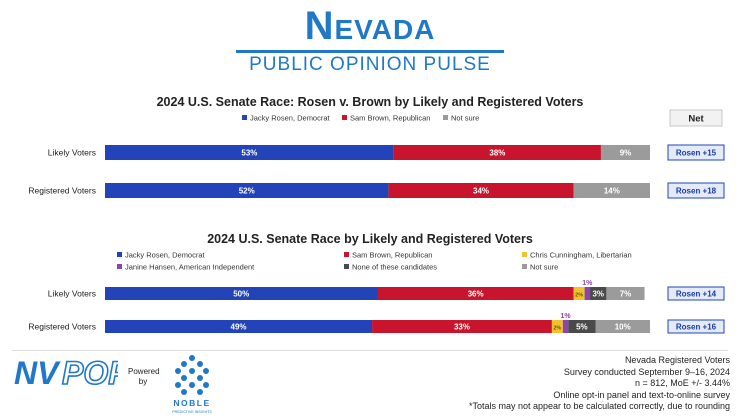 The width and height of the screenshot is (740, 419). I want to click on noble-logo: NOBLE PREDICTIVE INSIGHTS, so click(192, 384).